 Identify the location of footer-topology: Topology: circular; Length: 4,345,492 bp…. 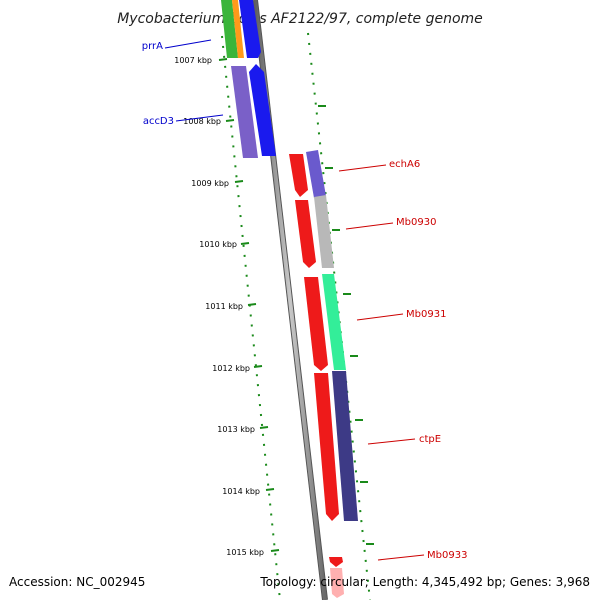
(424, 582).